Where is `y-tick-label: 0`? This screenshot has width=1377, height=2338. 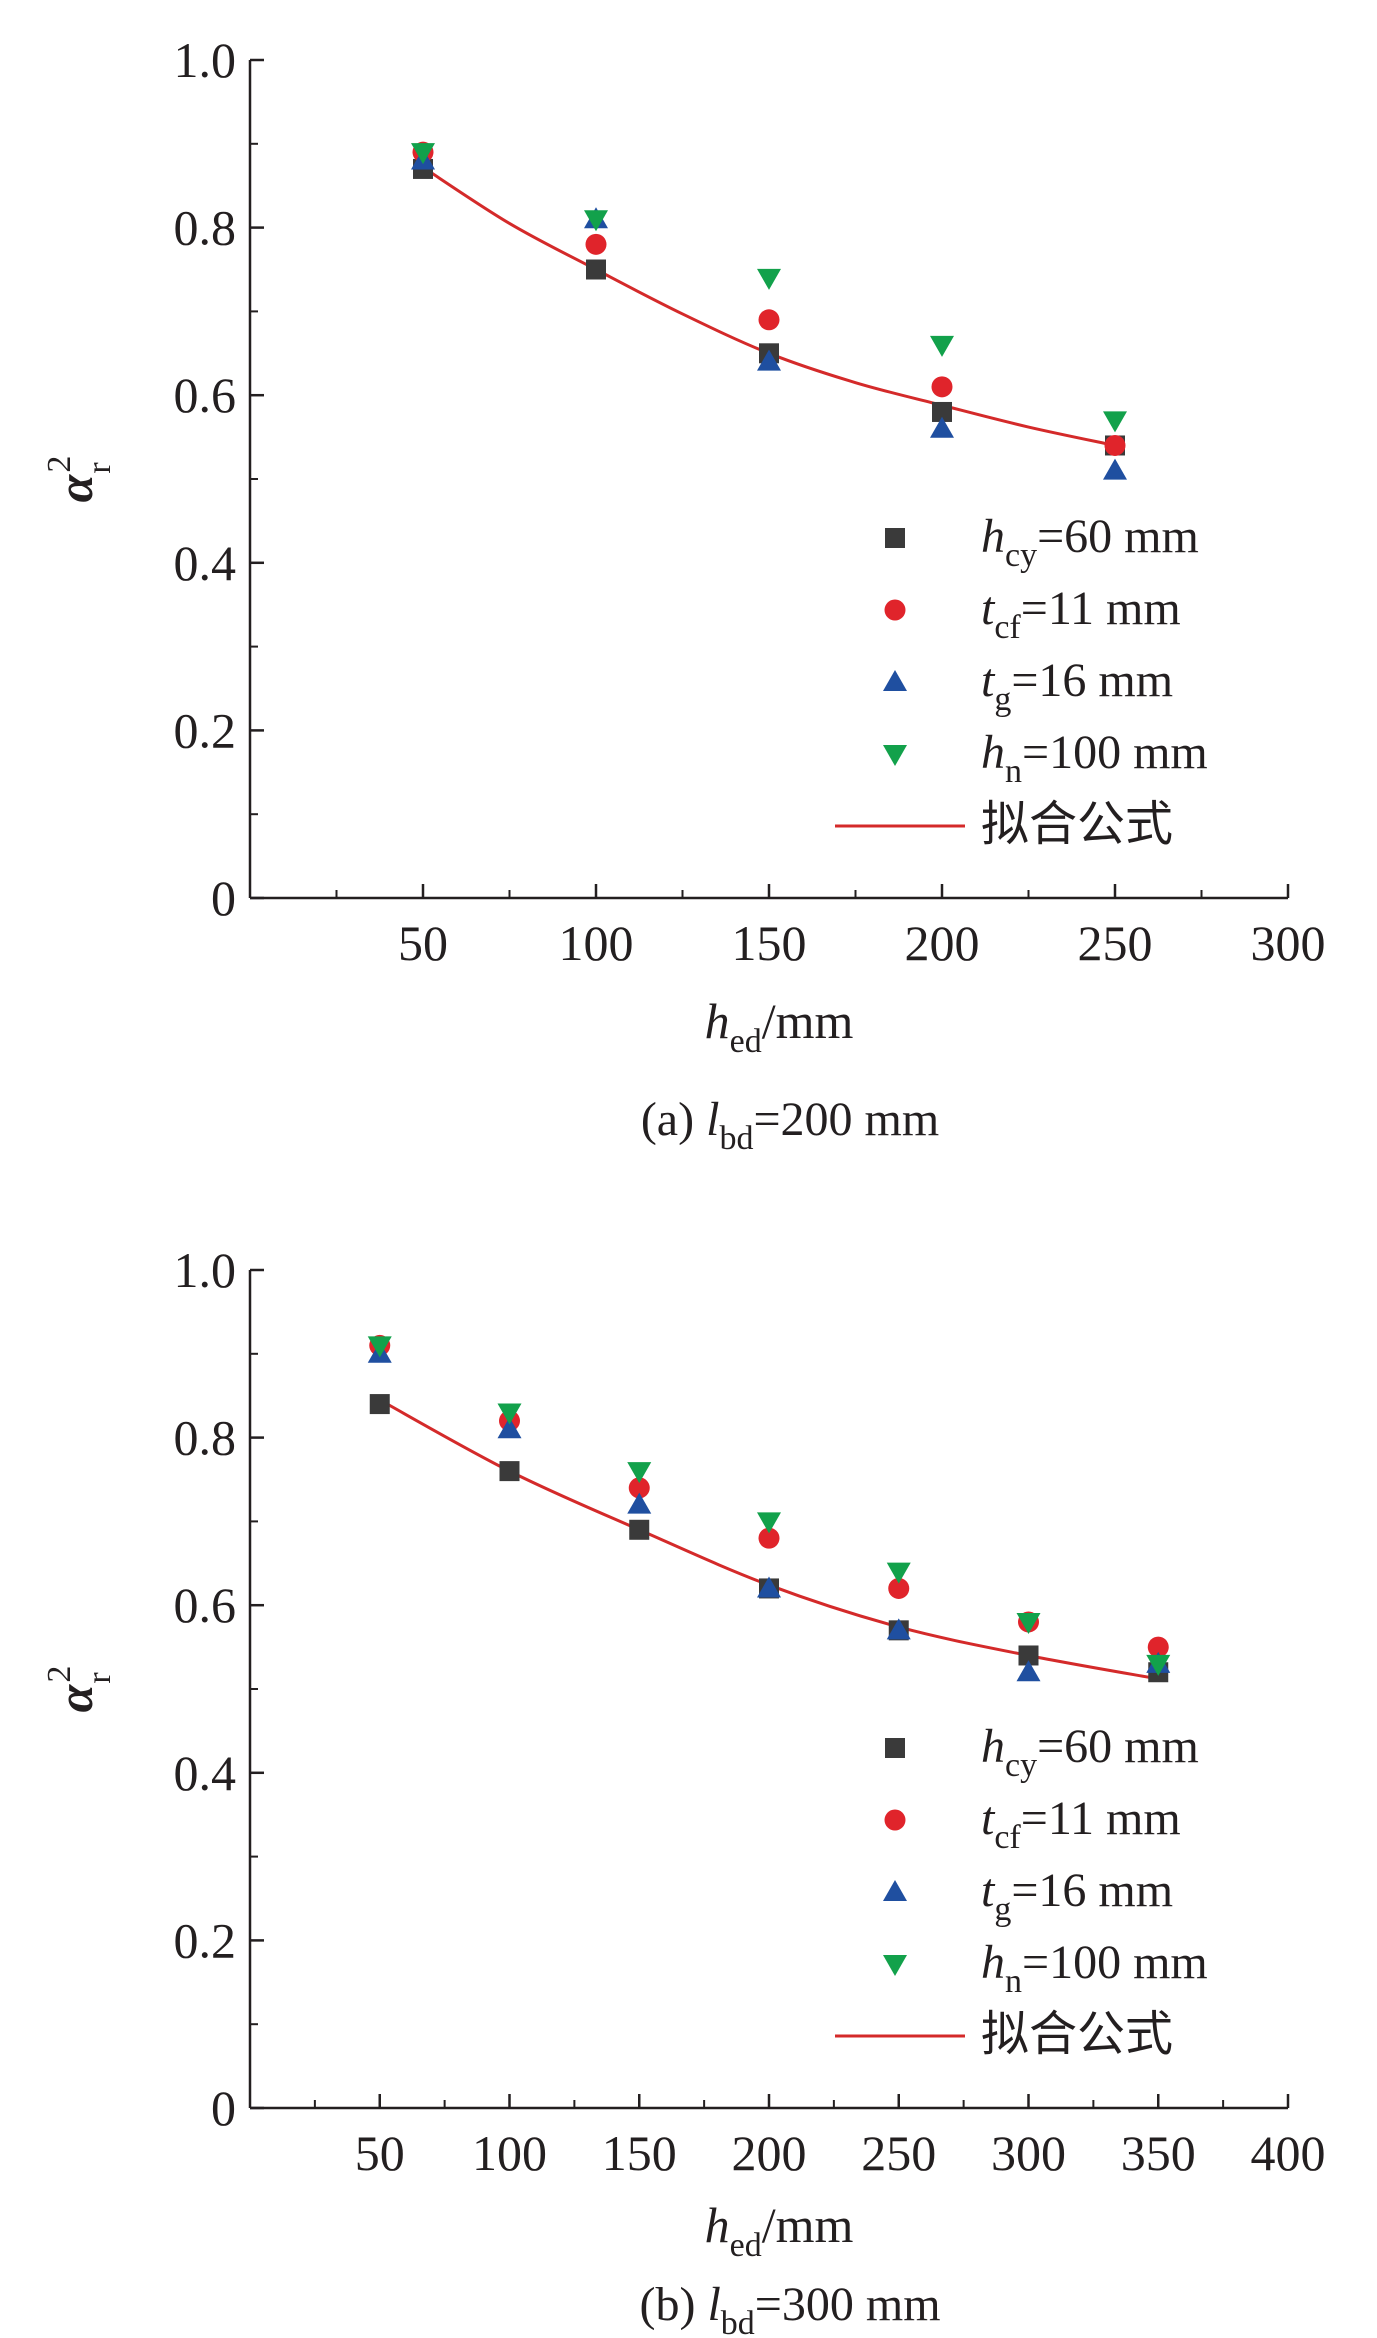
y-tick-label: 0 is located at coordinates (223, 898).